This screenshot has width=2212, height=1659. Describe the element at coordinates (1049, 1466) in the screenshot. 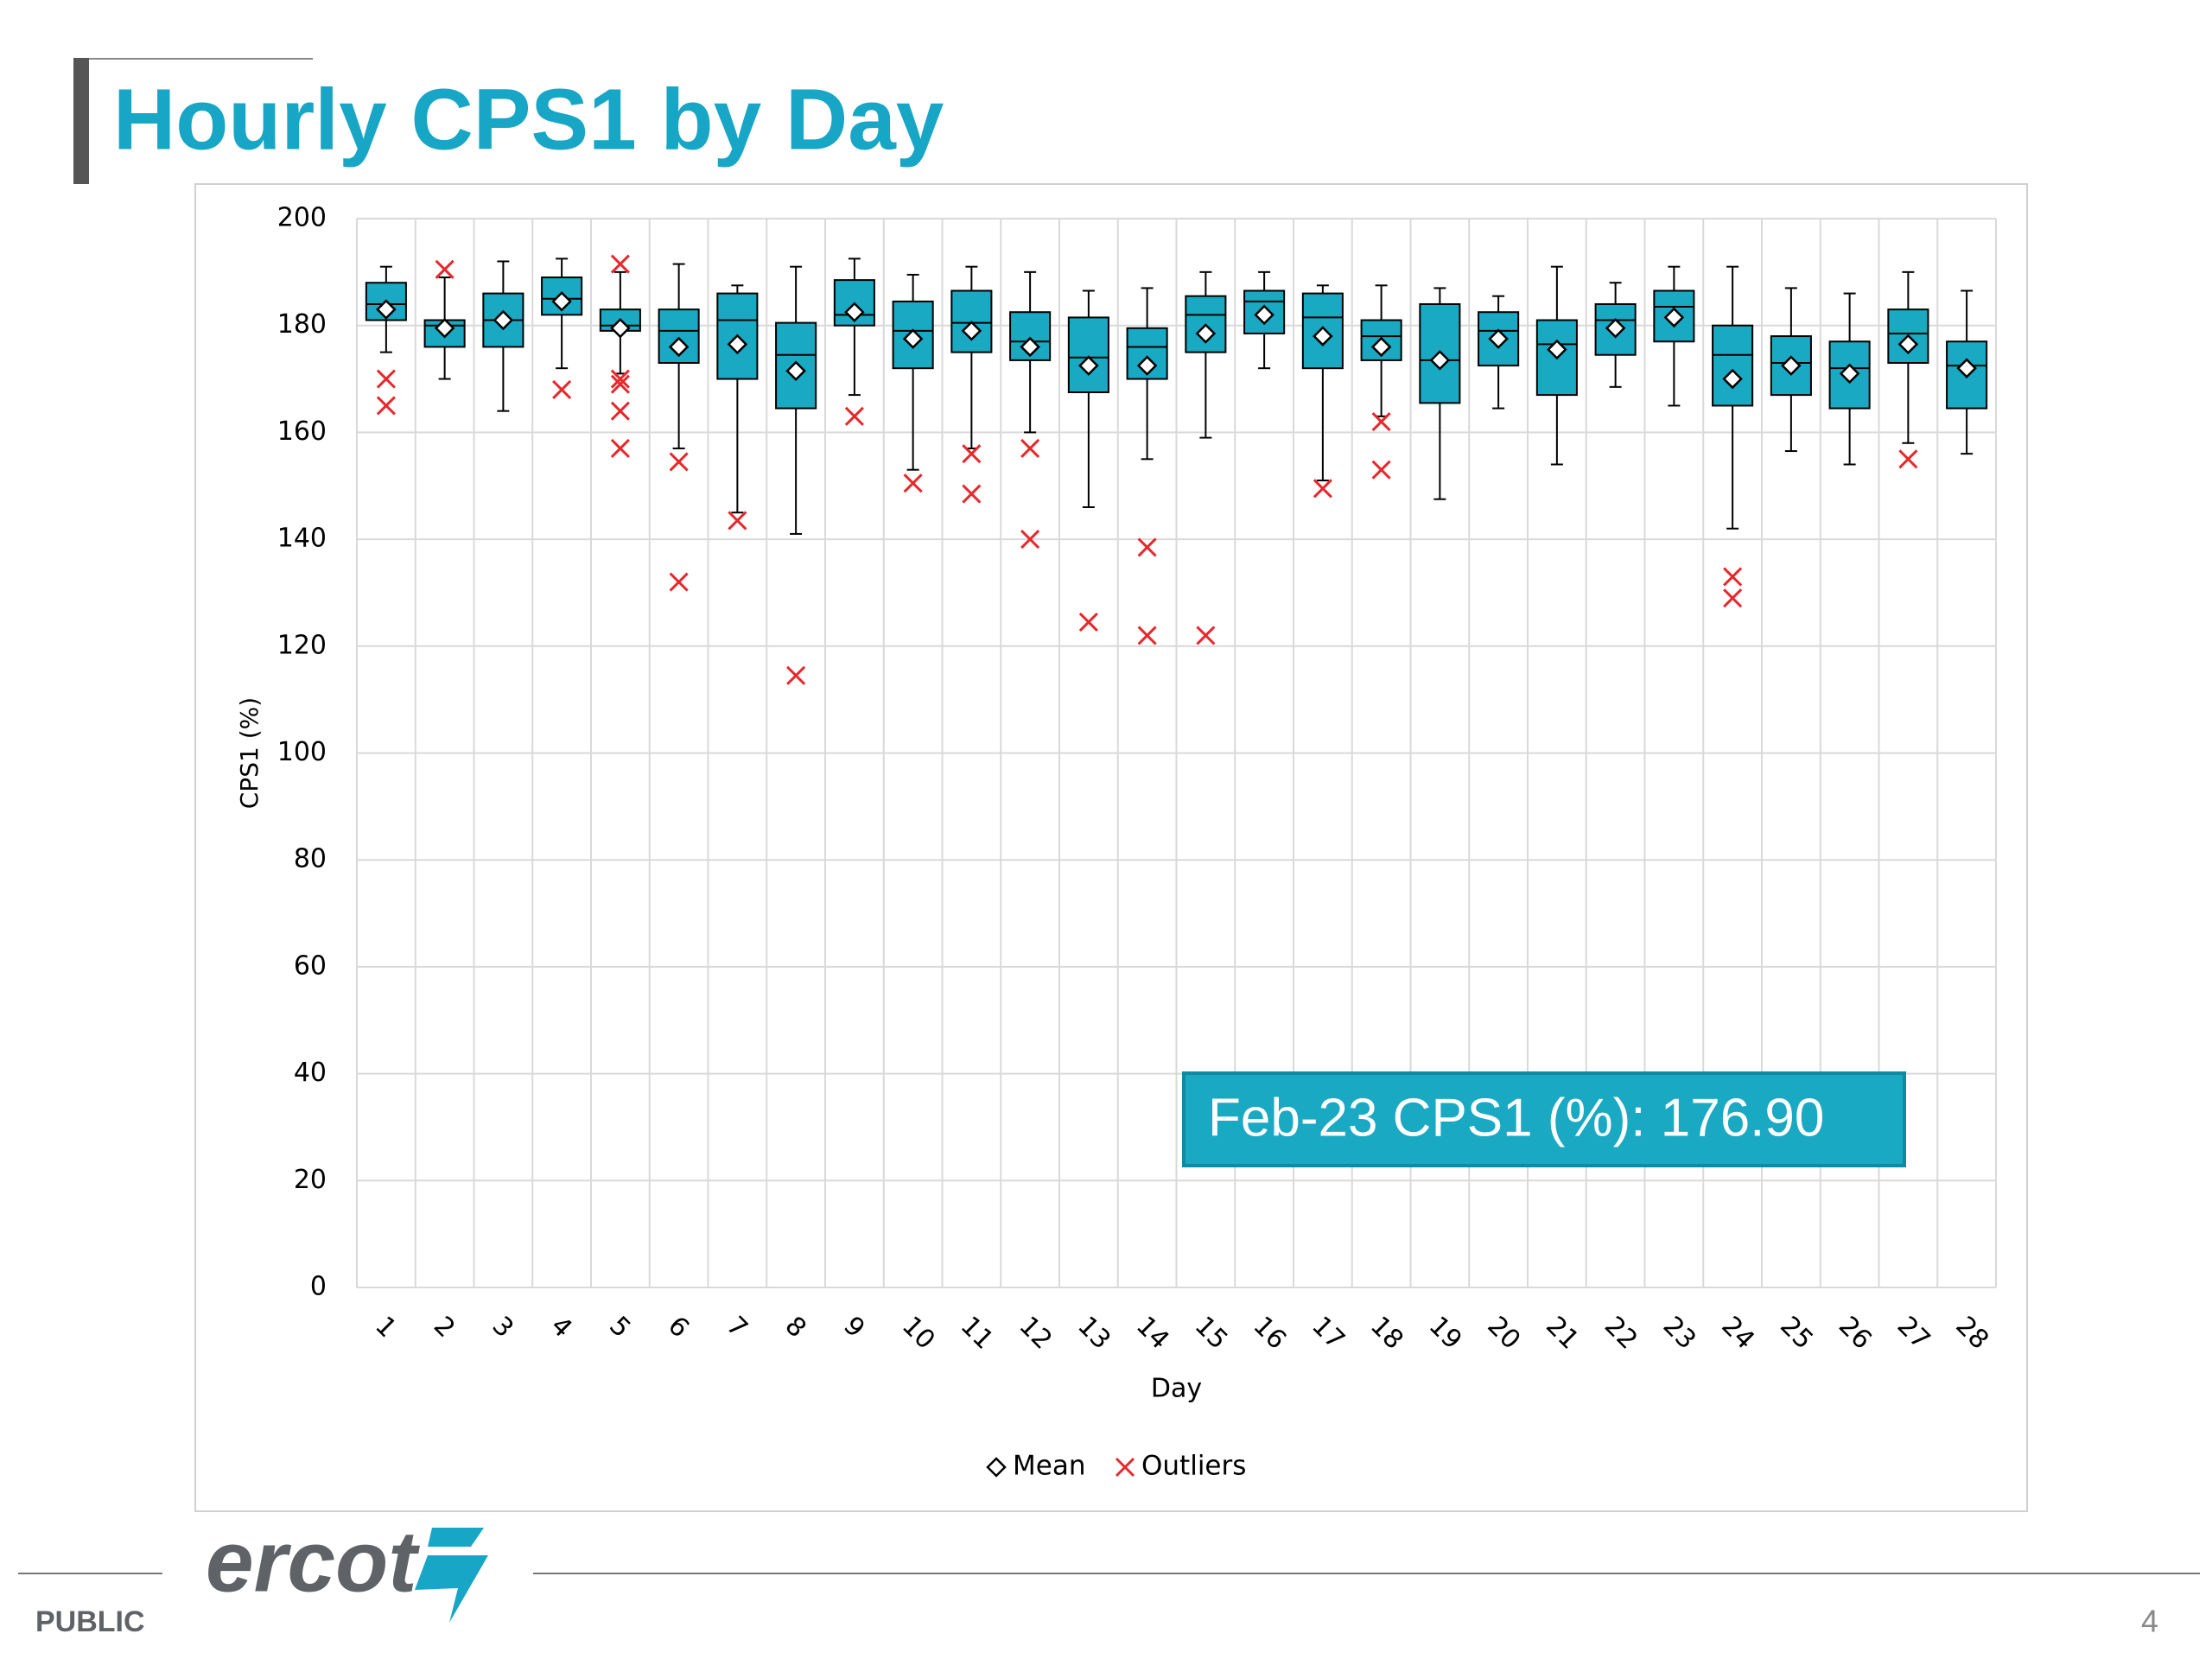

I see `legend-label: Mean` at that location.